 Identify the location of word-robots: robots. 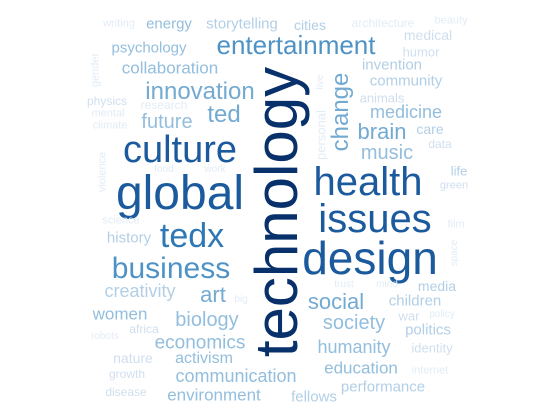
(105, 336).